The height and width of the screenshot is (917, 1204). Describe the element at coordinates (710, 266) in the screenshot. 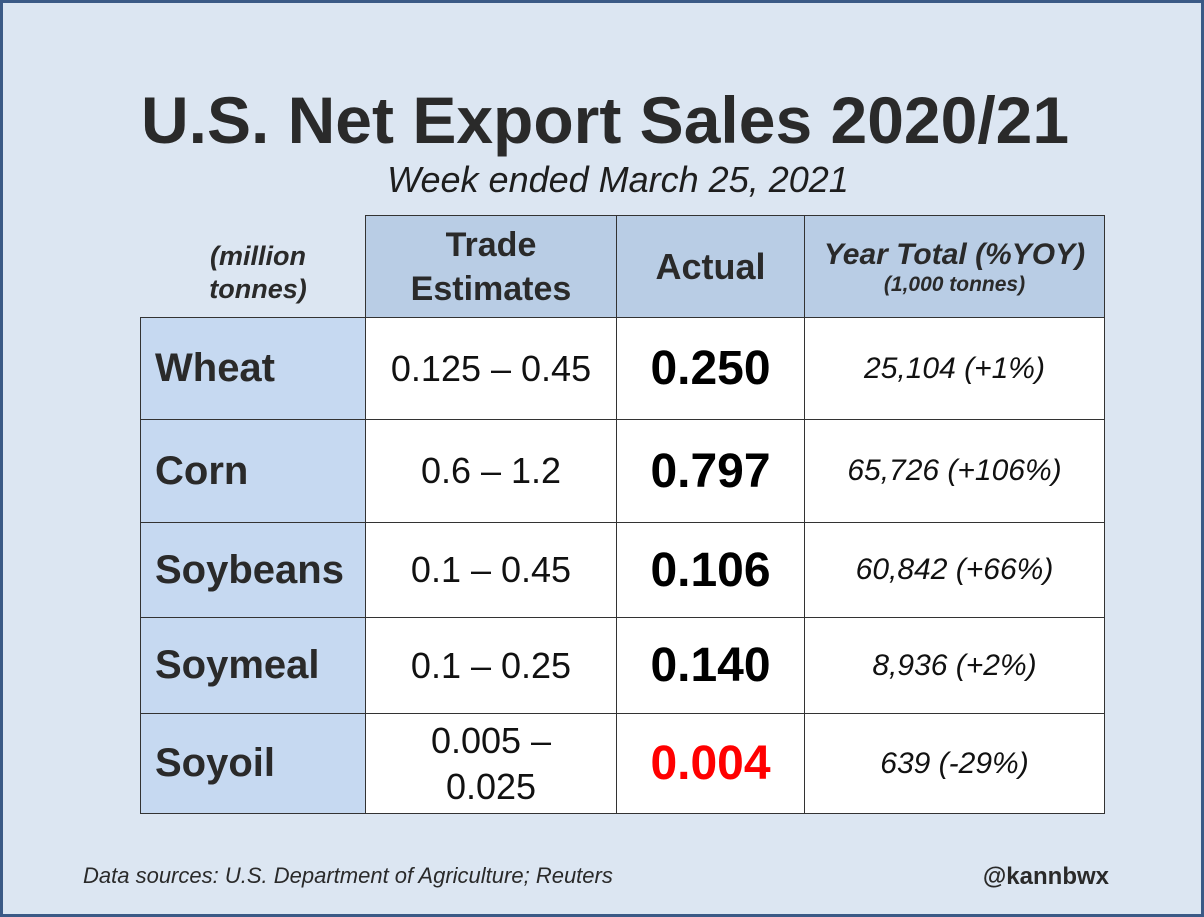

I see `header-actual: Actual` at that location.